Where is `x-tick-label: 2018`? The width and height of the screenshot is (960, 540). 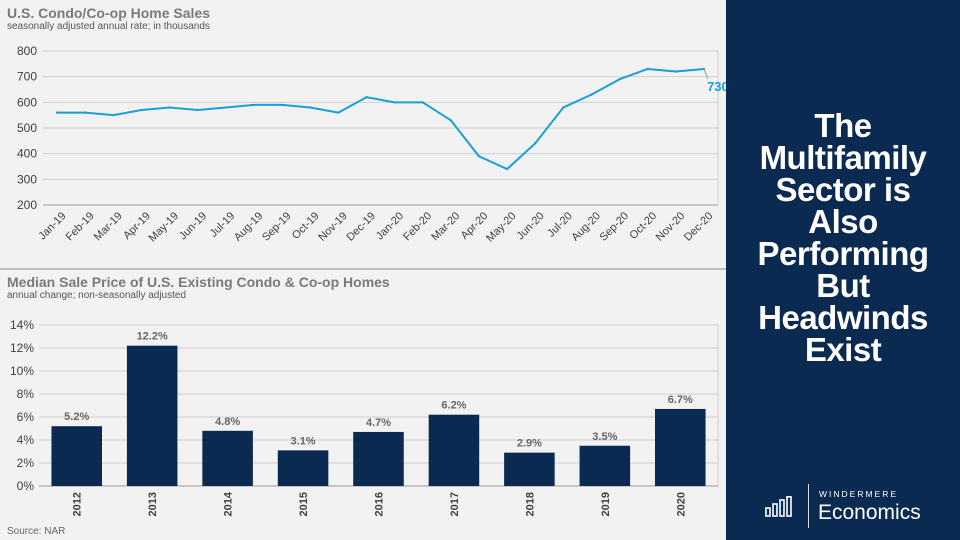
x-tick-label: 2018 is located at coordinates (530, 504).